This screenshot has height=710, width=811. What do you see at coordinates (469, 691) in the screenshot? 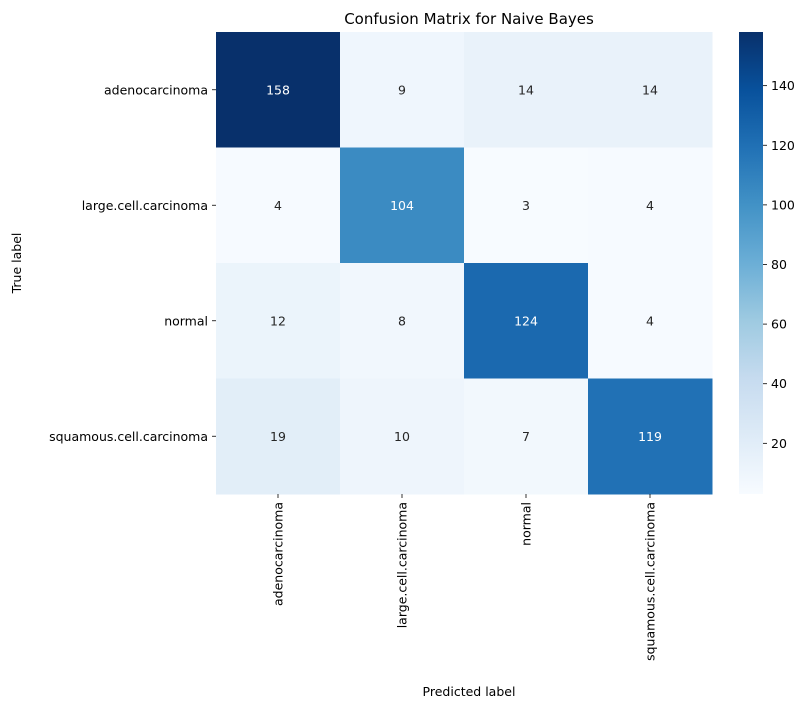
I see `x-axis-label: Predicted label` at bounding box center [469, 691].